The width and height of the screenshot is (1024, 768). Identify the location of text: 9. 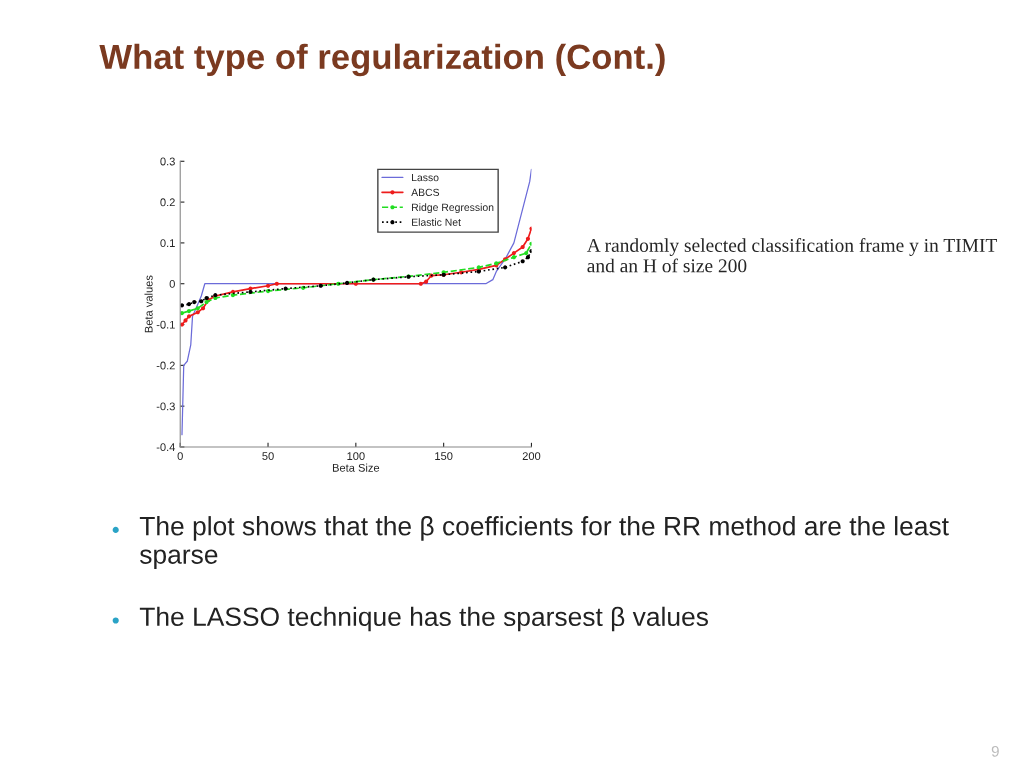
(995, 751).